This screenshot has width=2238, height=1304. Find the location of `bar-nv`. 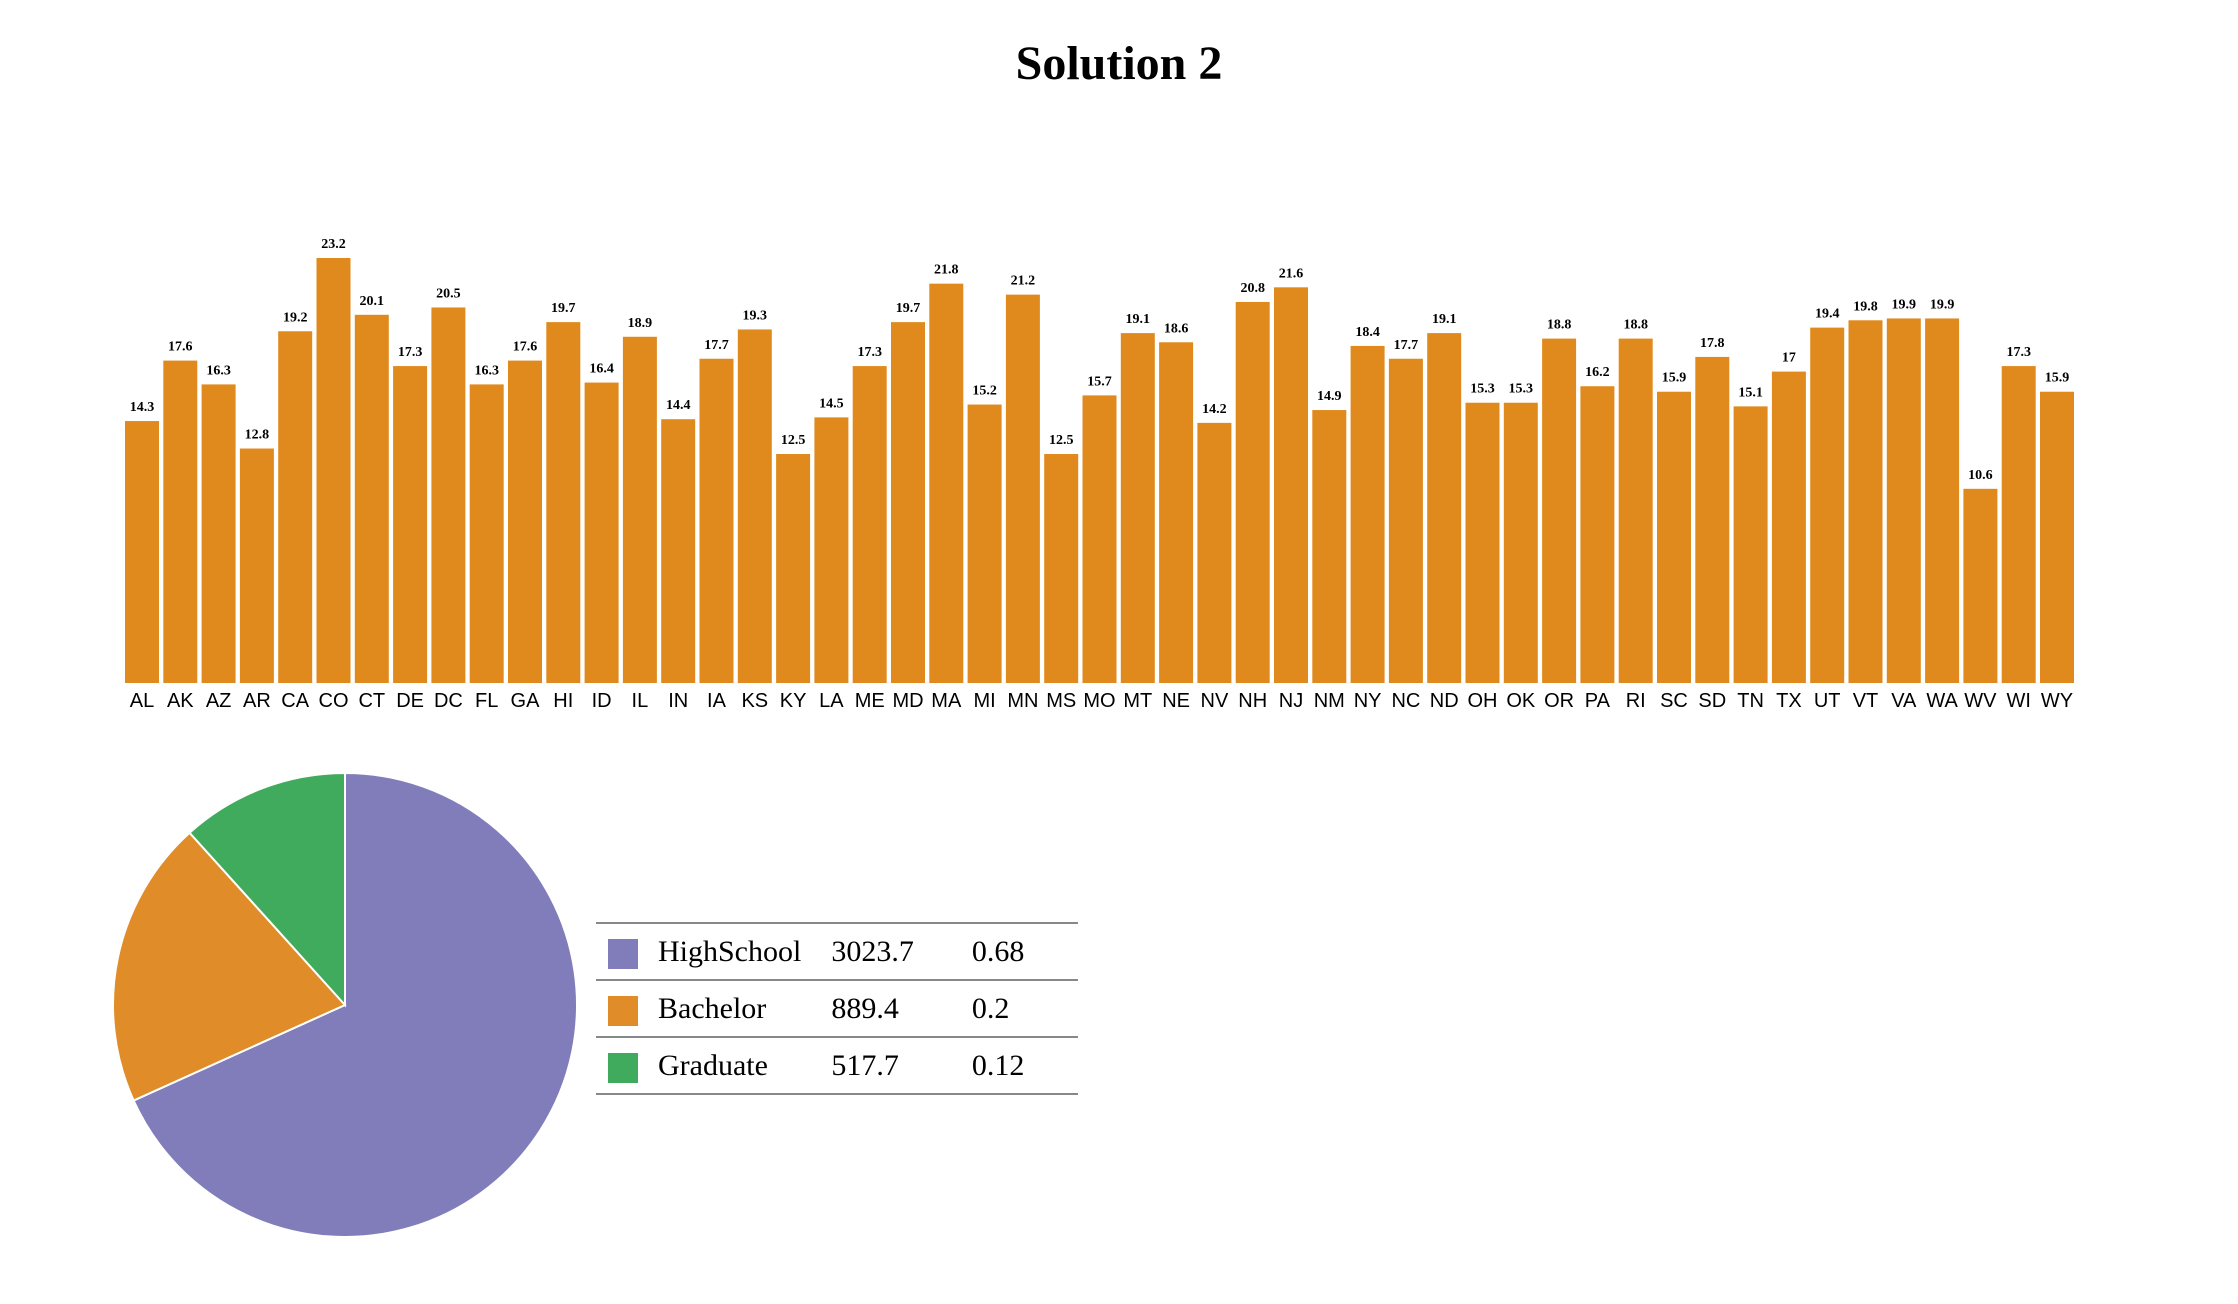

bar-nv is located at coordinates (1214, 552).